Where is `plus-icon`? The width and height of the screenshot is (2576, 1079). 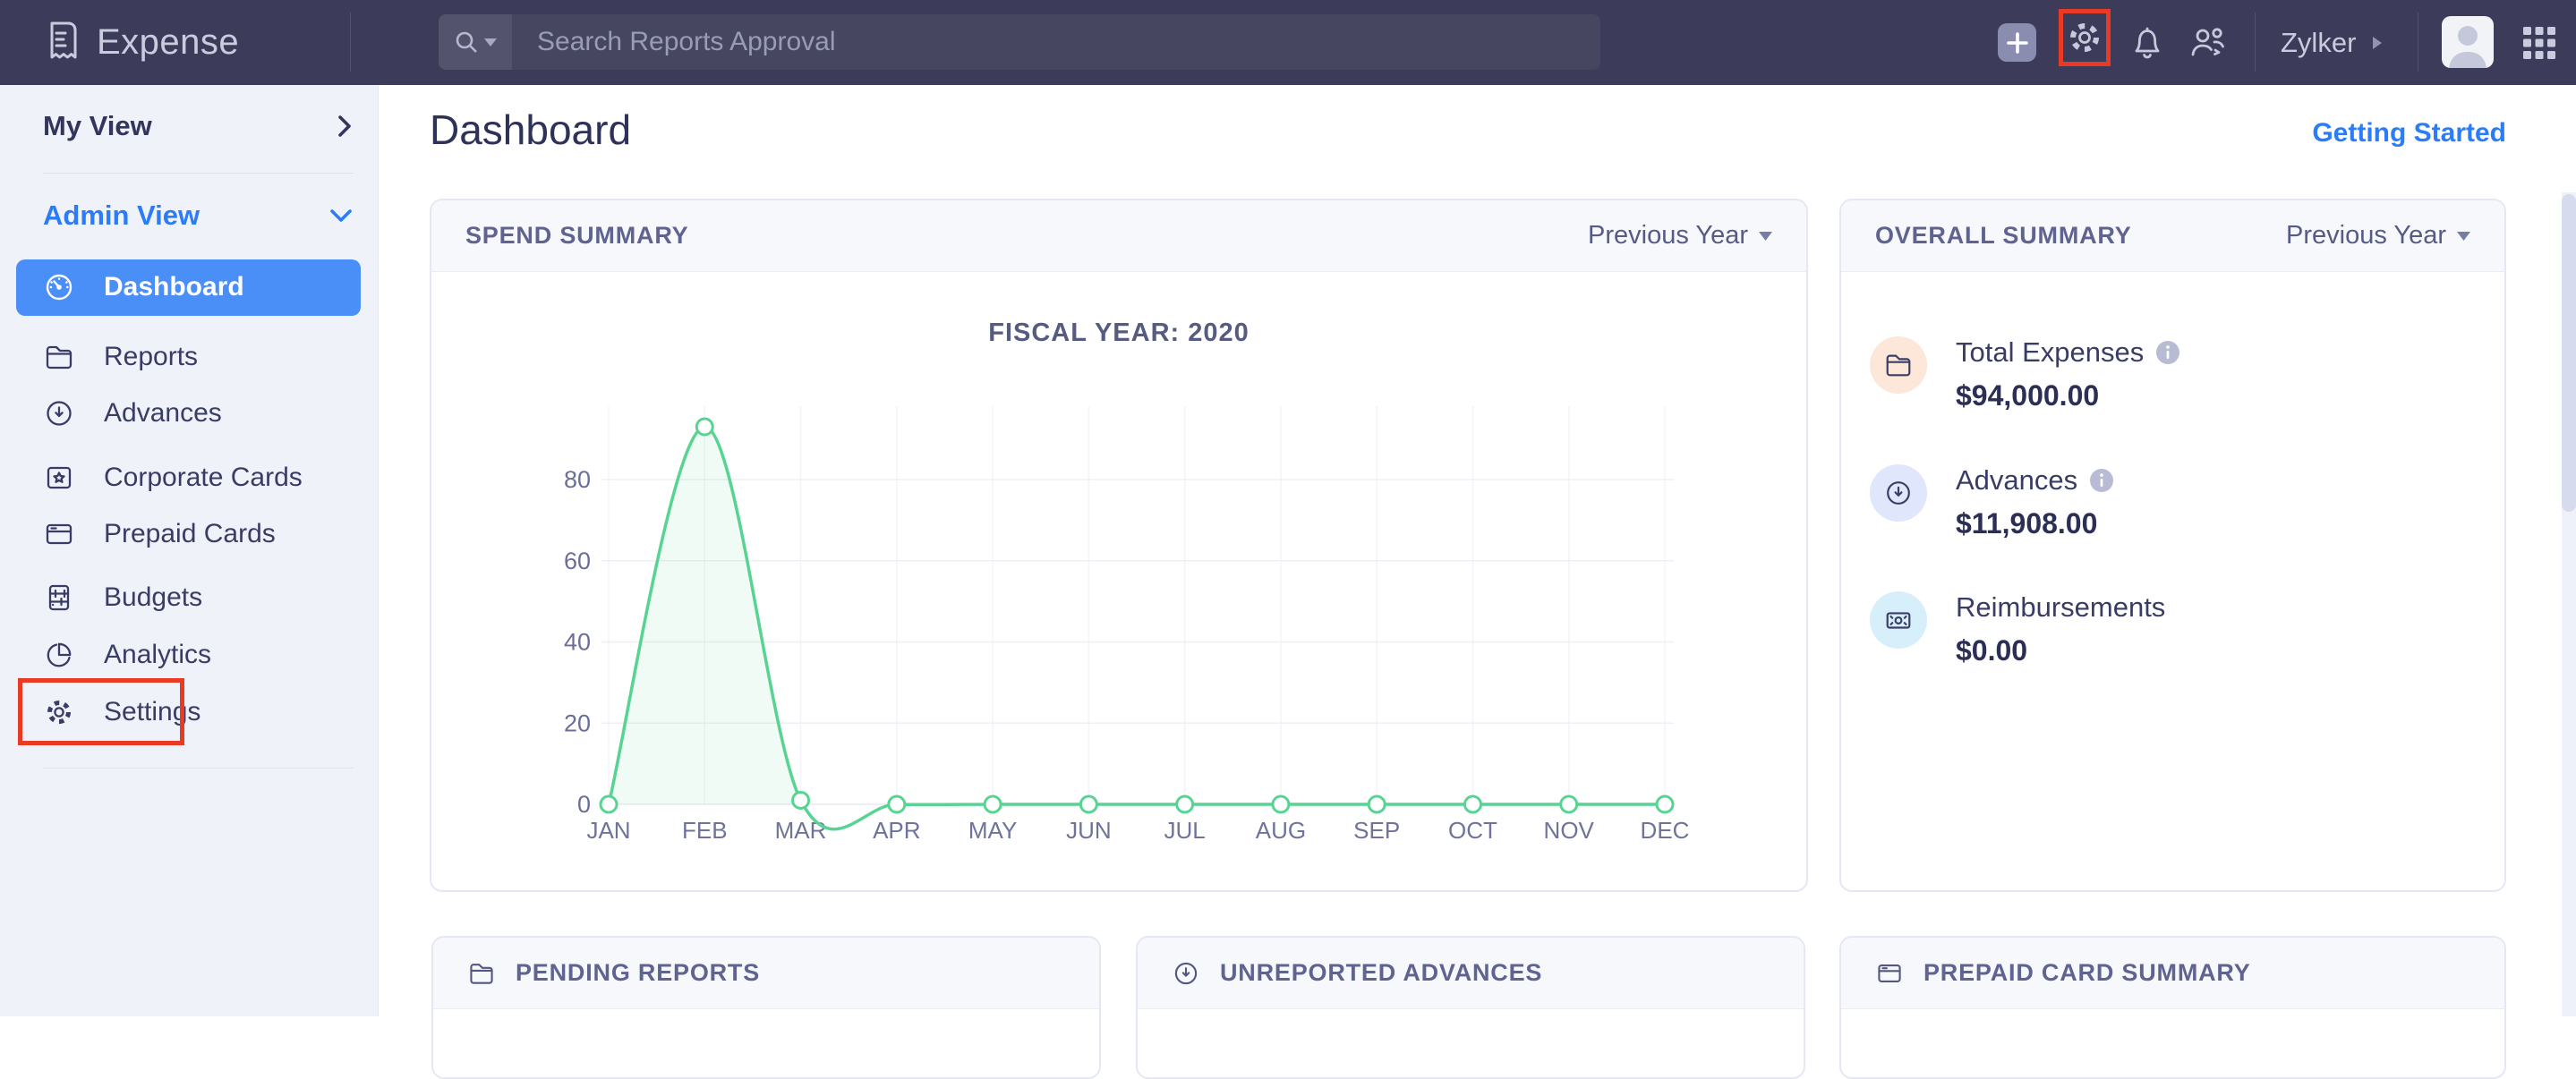
plus-icon is located at coordinates (2017, 42).